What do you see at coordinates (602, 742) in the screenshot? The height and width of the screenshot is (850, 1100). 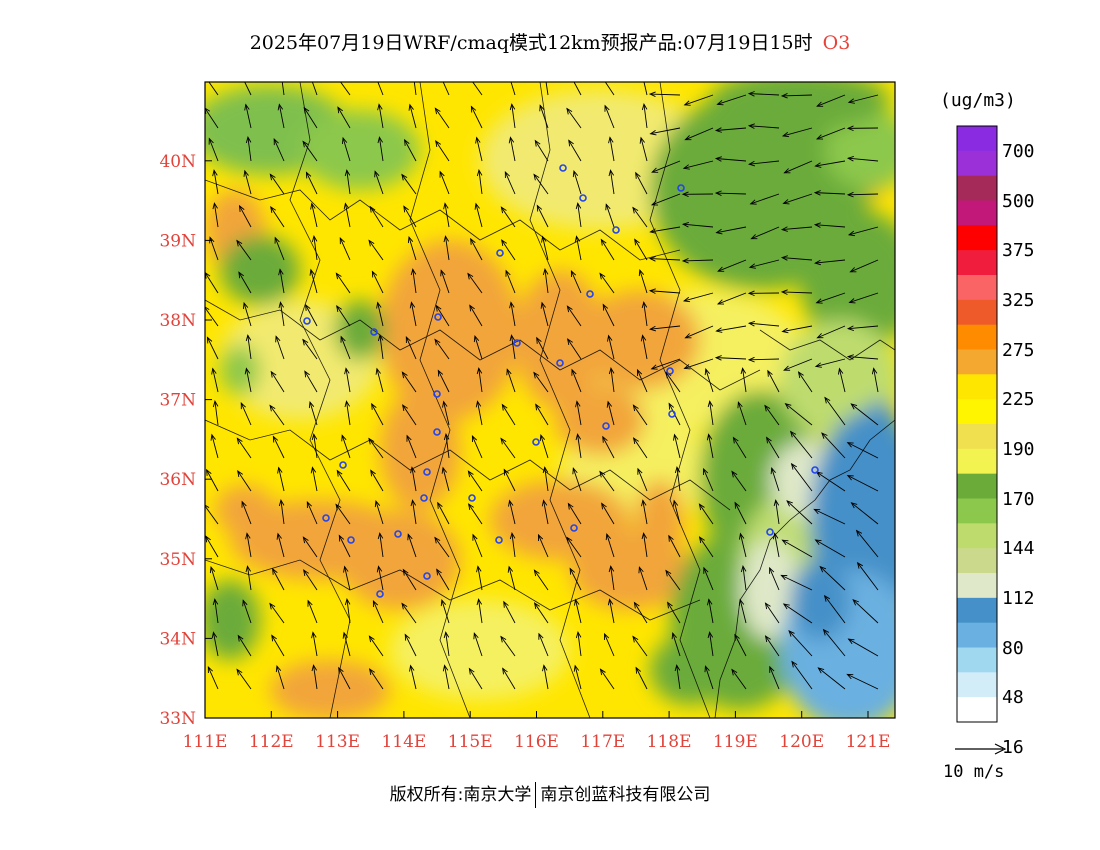 I see `lon-tick-label: 117E` at bounding box center [602, 742].